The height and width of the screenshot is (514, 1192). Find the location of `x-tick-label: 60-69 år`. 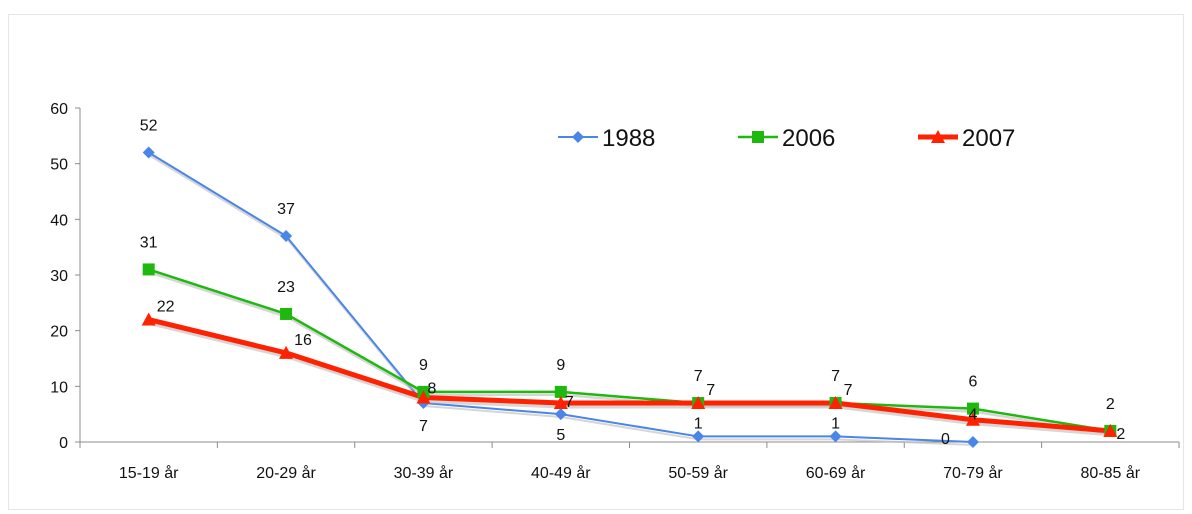

x-tick-label: 60-69 år is located at coordinates (836, 473).